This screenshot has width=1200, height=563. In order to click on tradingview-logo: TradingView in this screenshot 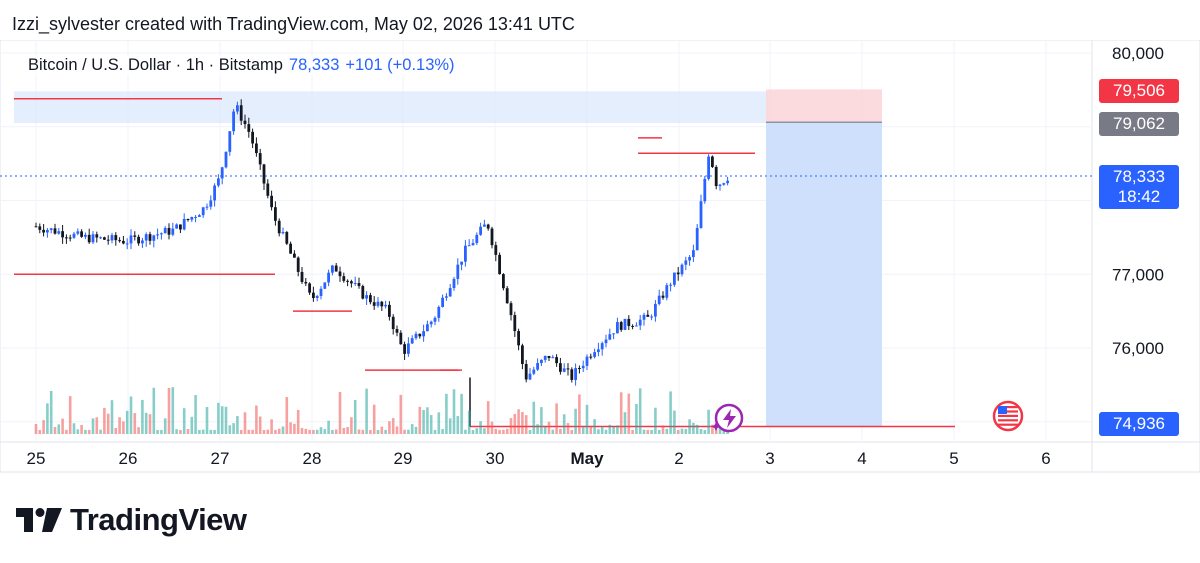, I will do `click(131, 520)`.